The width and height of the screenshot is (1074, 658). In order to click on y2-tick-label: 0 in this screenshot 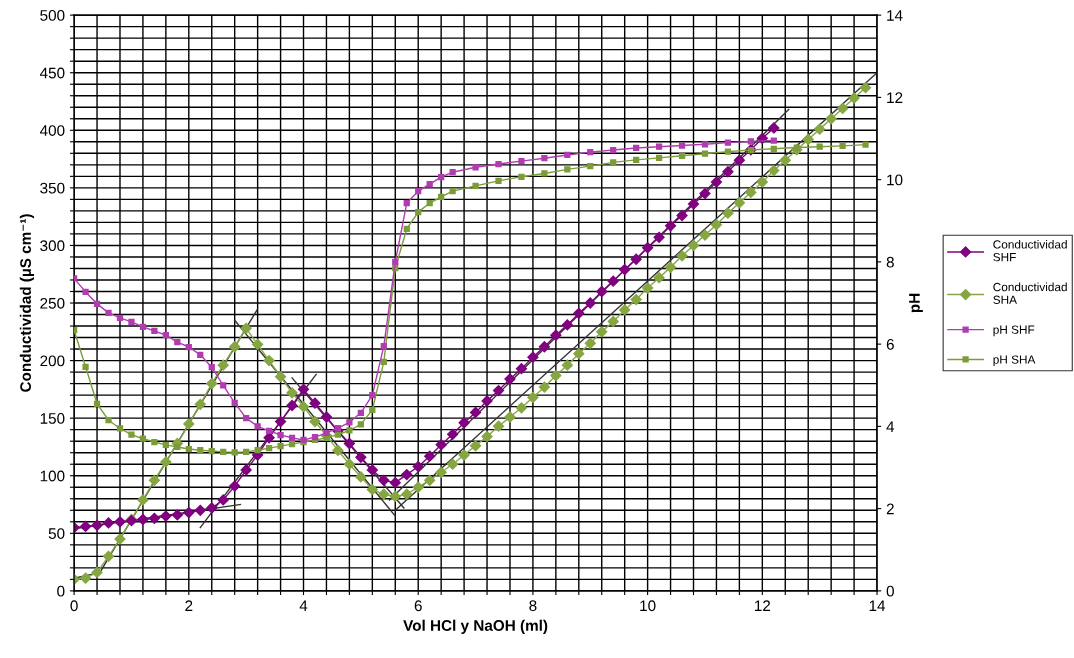, I will do `click(890, 591)`.